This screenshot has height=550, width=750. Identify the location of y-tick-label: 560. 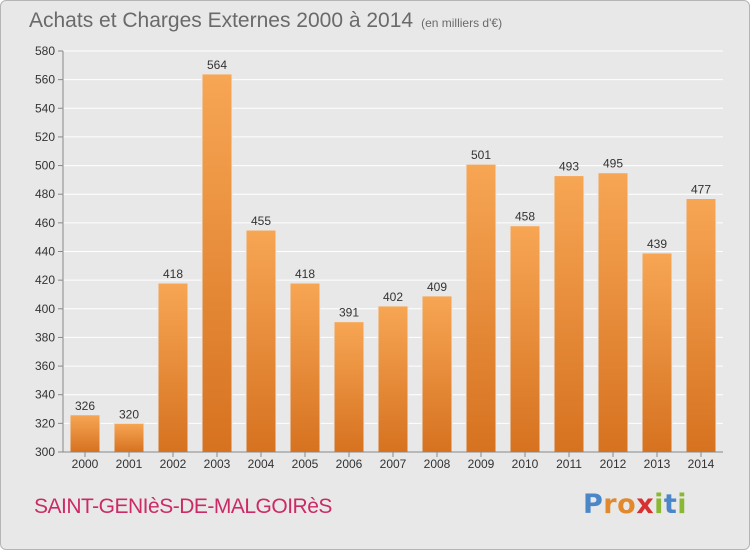
(45, 80).